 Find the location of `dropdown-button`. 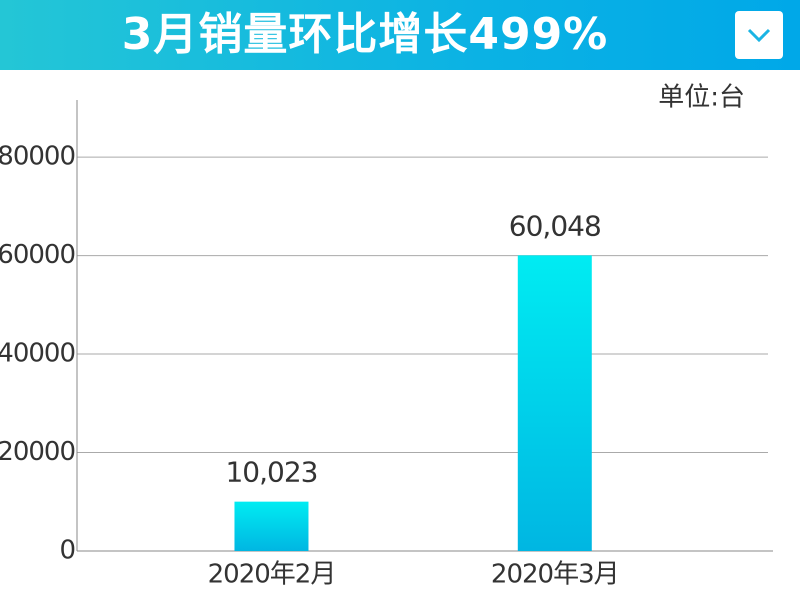

dropdown-button is located at coordinates (759, 35).